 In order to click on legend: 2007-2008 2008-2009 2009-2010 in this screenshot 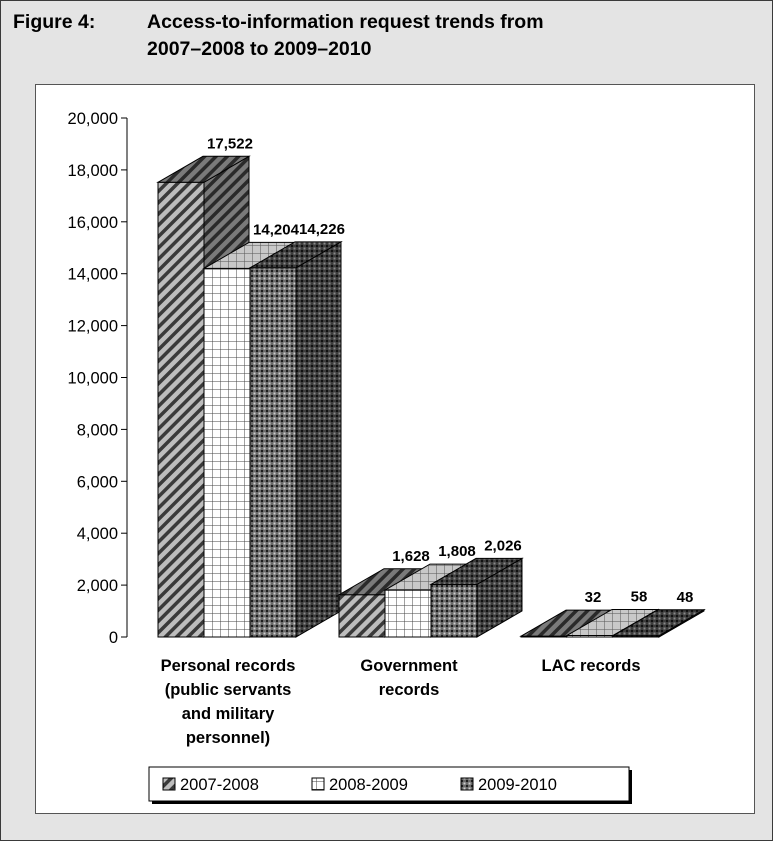, I will do `click(390, 785)`.